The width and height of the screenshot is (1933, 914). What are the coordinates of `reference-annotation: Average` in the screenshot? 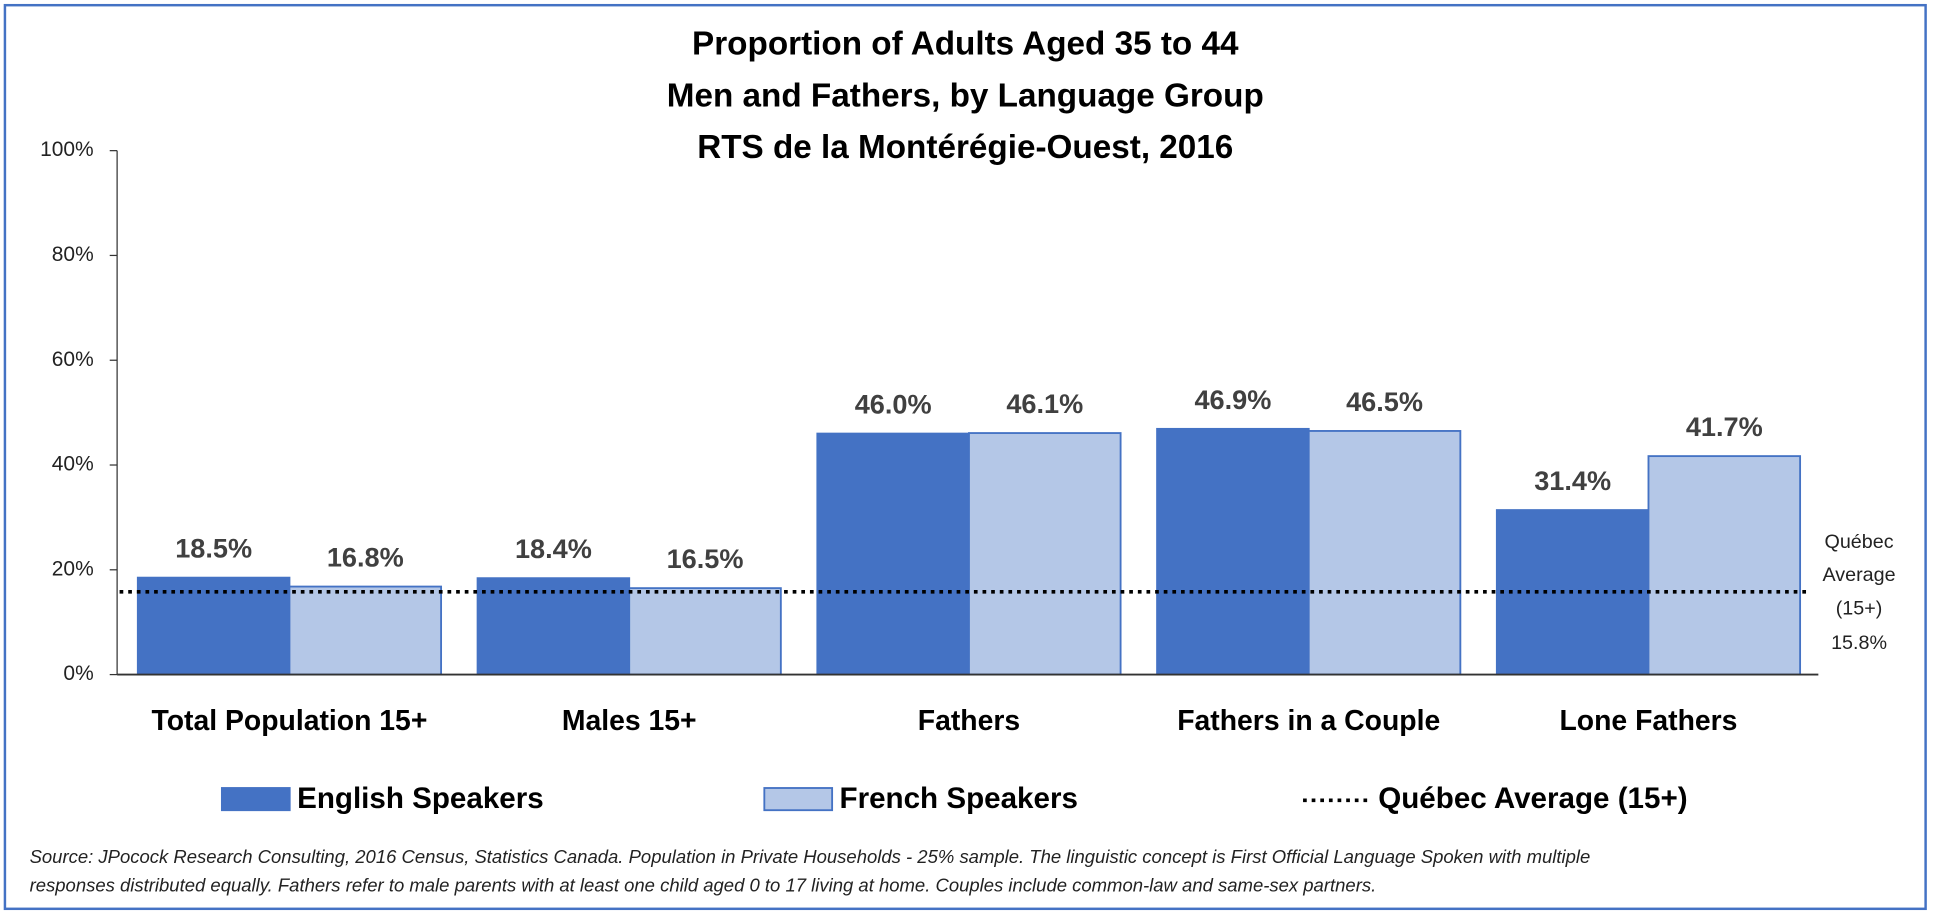 It's located at (1858, 575).